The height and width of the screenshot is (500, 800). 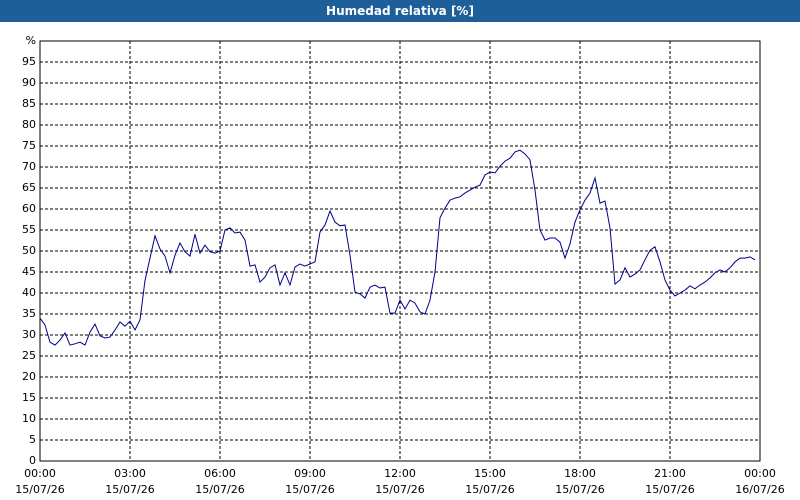 I want to click on y-tick-label: 90, so click(x=29, y=82).